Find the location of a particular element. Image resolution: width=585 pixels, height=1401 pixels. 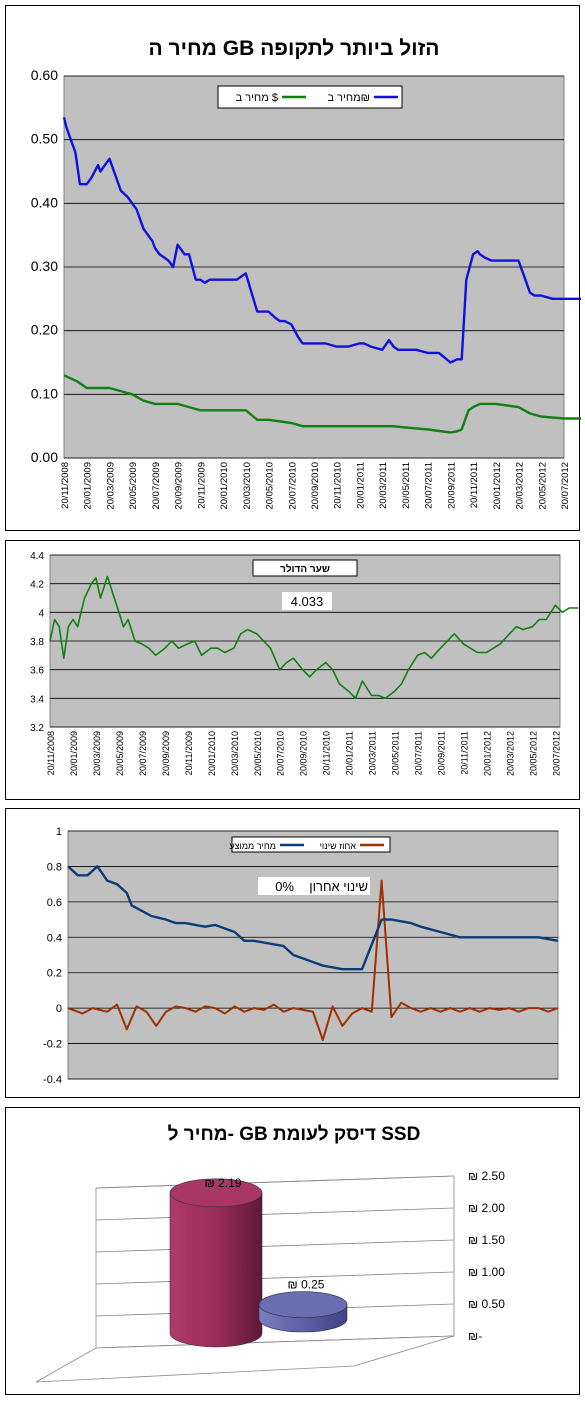

y-tick-label: 0.2 is located at coordinates (54, 974).